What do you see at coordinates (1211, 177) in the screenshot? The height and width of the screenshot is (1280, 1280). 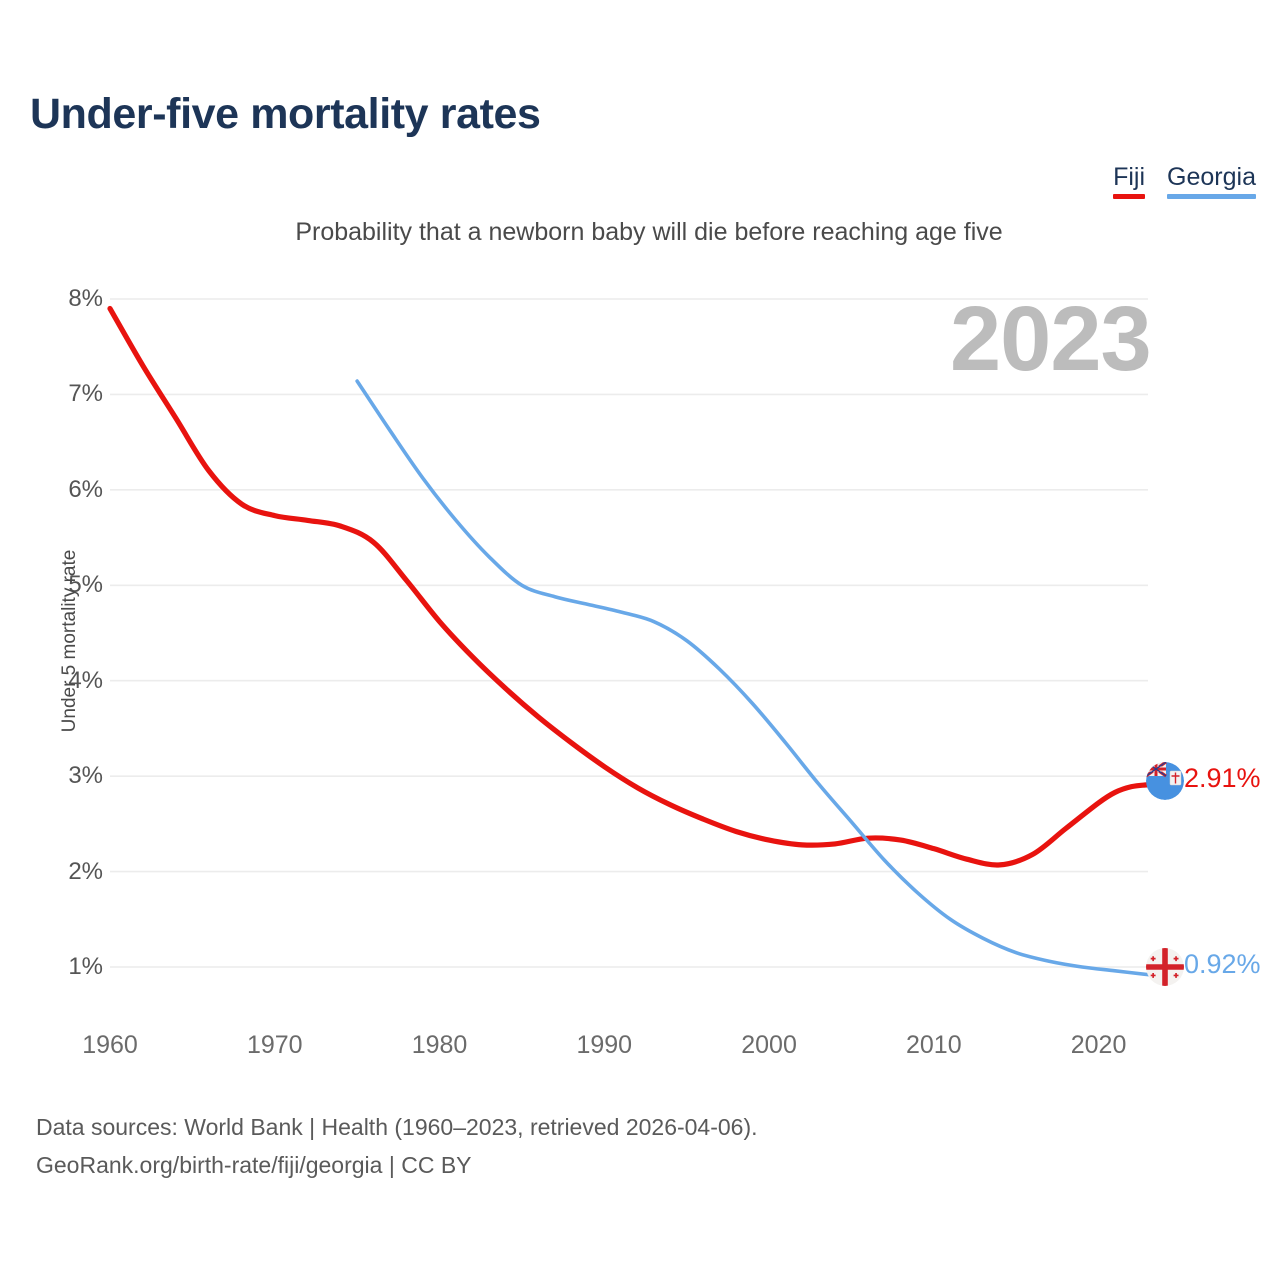 I see `legend-label-georgia: Georgia` at bounding box center [1211, 177].